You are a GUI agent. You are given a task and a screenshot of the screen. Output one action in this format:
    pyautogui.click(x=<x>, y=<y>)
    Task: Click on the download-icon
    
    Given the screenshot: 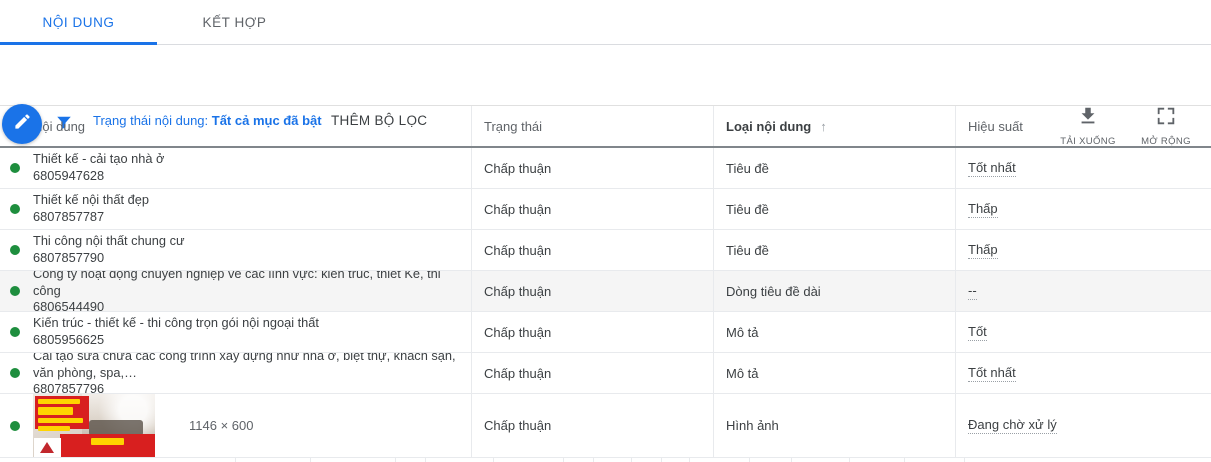 What is the action you would take?
    pyautogui.click(x=1088, y=118)
    